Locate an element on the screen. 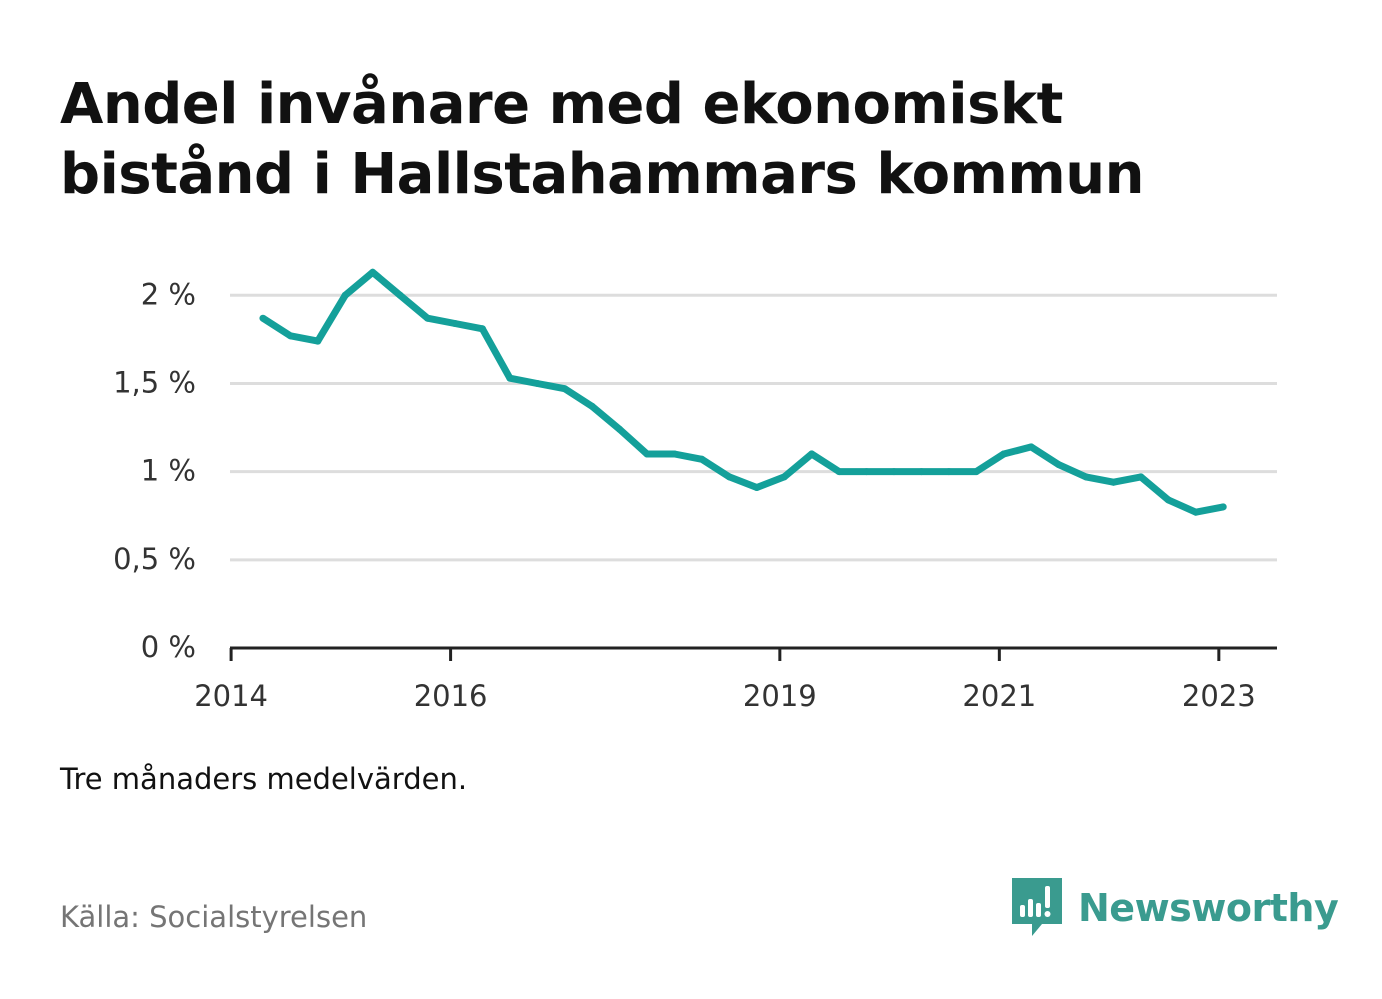  y-tick-label: 0 % is located at coordinates (168, 647).